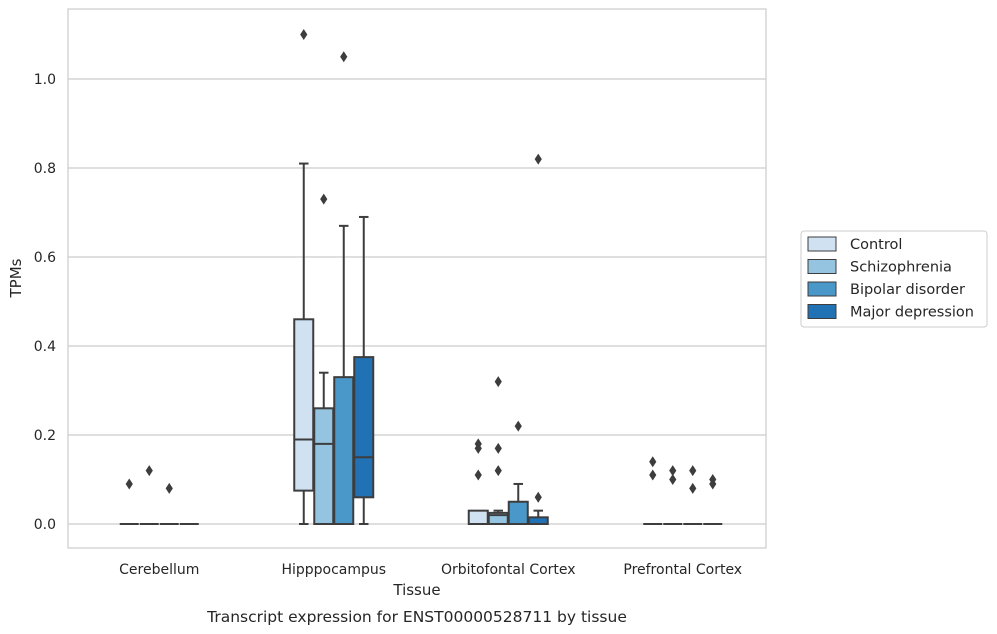  I want to click on x-axis-label: Tissue, so click(416, 590).